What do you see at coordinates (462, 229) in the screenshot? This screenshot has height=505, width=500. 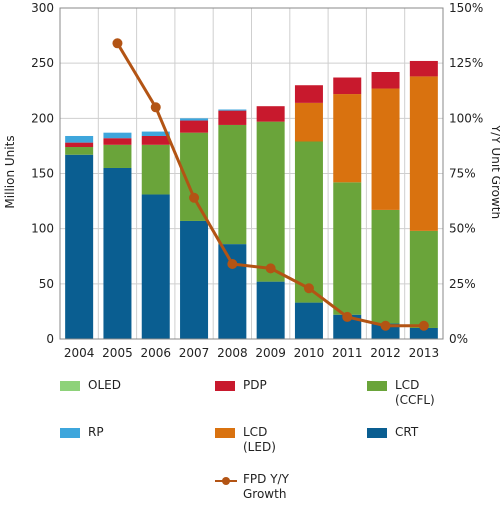 I see `y2-tick-label: 50%` at bounding box center [462, 229].